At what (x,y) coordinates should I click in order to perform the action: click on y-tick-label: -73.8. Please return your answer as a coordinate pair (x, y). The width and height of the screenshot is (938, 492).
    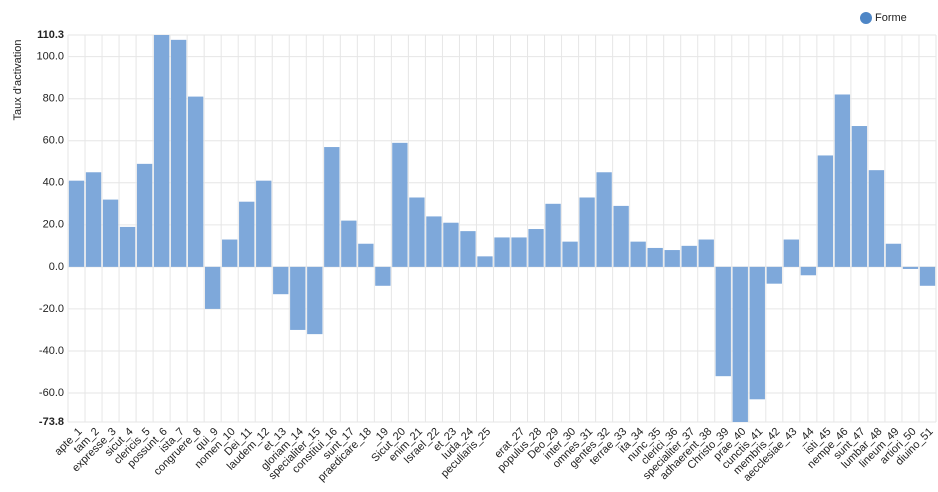
    Looking at the image, I should click on (51, 422).